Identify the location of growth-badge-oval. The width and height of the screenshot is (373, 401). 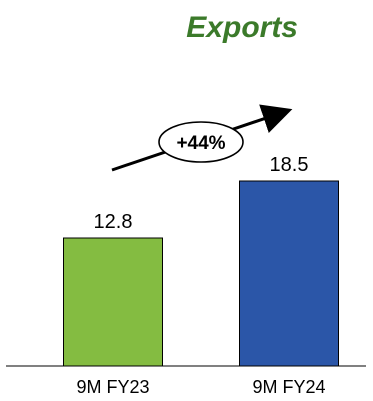
(201, 142).